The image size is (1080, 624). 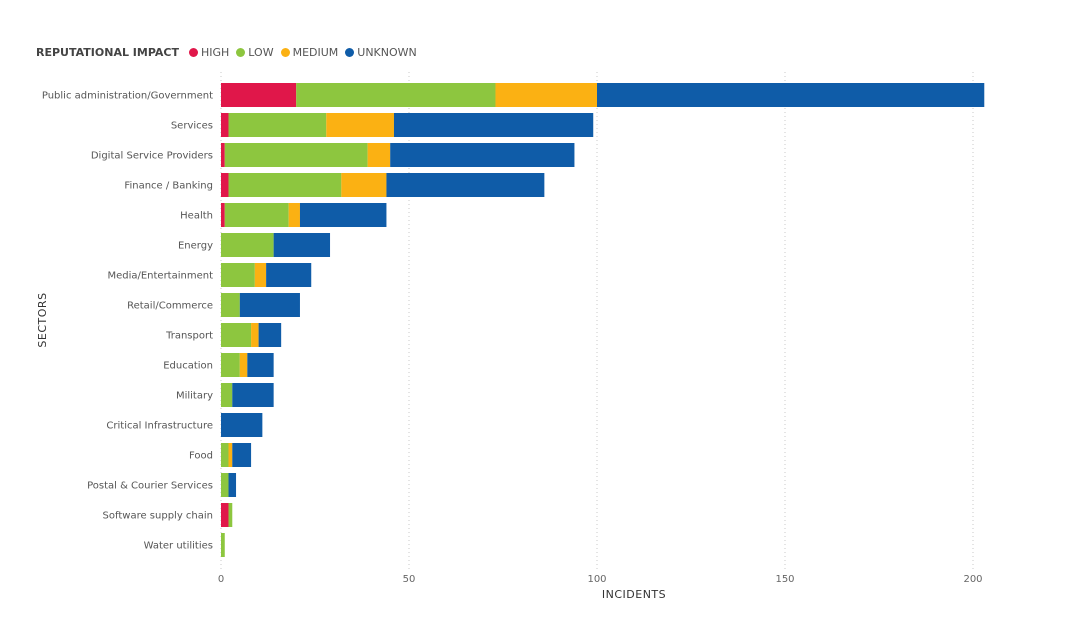 What do you see at coordinates (409, 579) in the screenshot?
I see `x-tick-label-50: 50` at bounding box center [409, 579].